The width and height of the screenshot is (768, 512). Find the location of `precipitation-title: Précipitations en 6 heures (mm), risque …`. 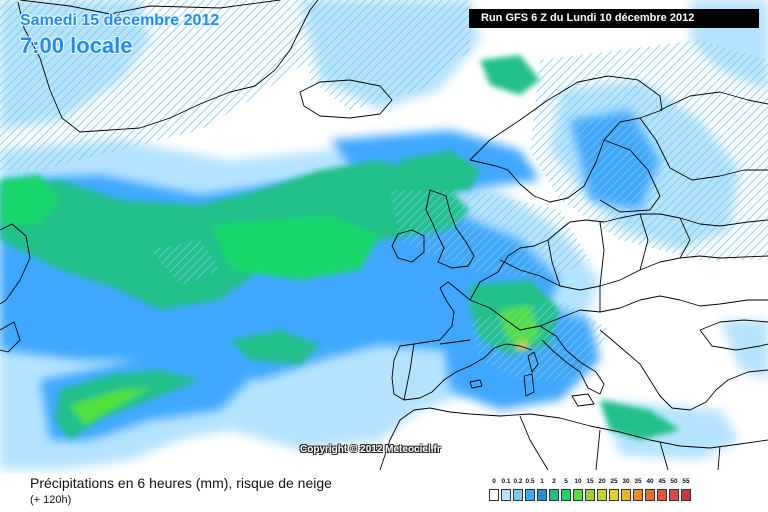

precipitation-title: Précipitations en 6 heures (mm), risque … is located at coordinates (181, 483).